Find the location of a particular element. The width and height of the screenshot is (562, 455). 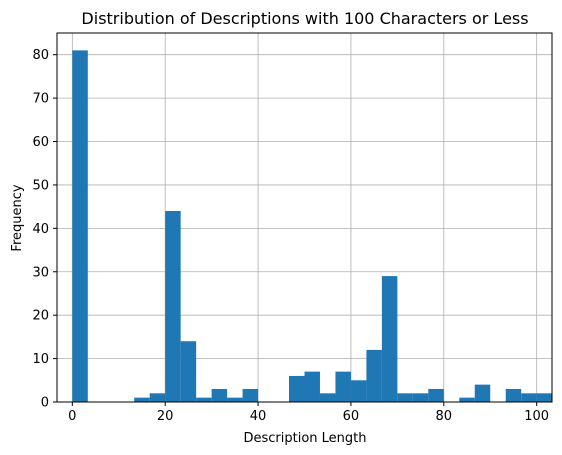

y-tick-label: 60 is located at coordinates (40, 142).